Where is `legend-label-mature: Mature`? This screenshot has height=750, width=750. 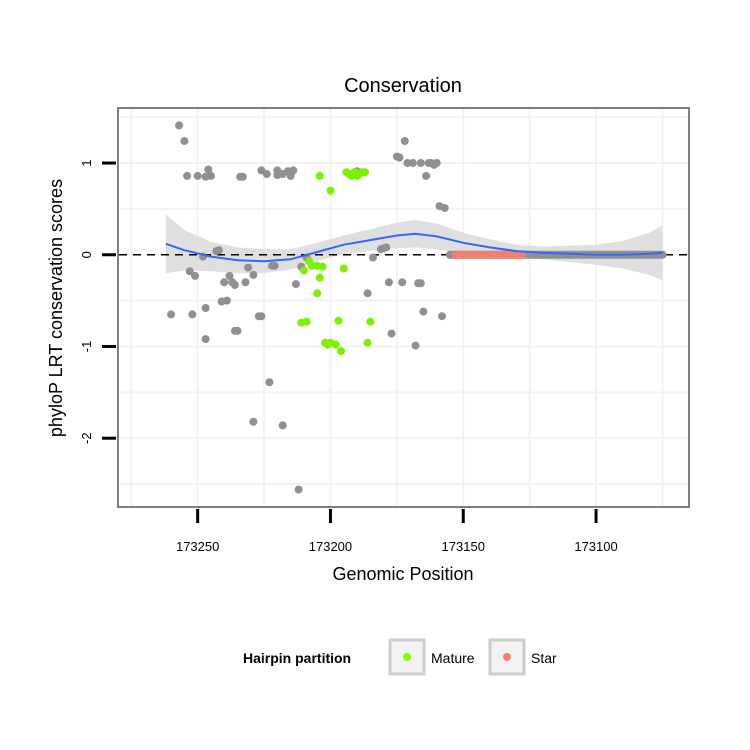
legend-label-mature: Mature is located at coordinates (453, 658).